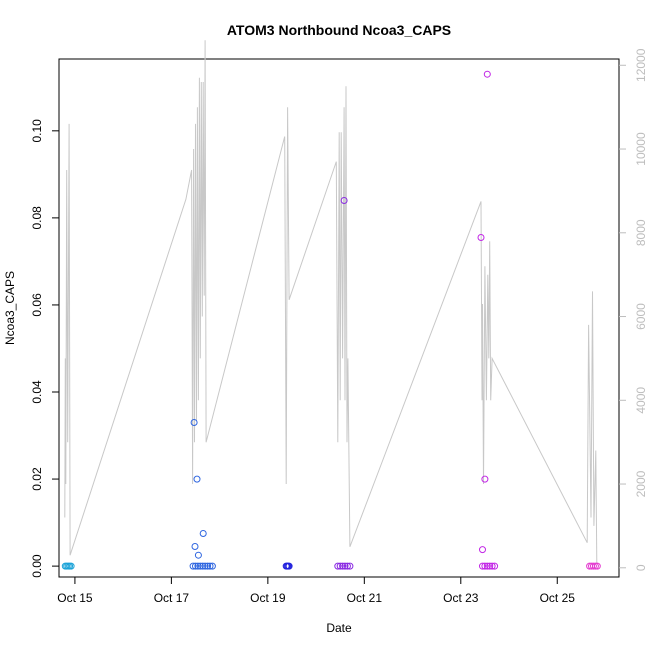 The image size is (650, 650). I want to click on y-tick-label: 0.04, so click(37, 392).